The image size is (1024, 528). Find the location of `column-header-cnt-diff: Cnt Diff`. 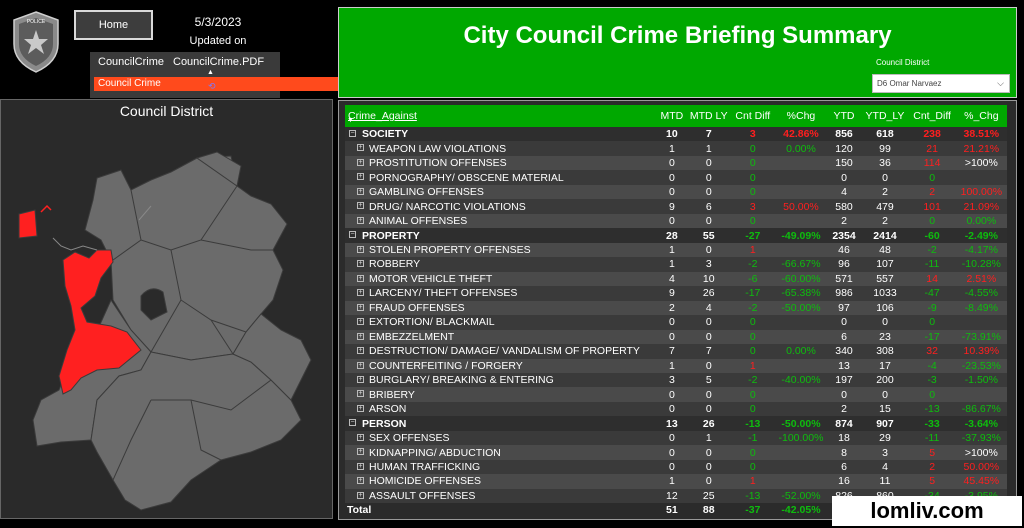

column-header-cnt-diff: Cnt Diff is located at coordinates (753, 116).